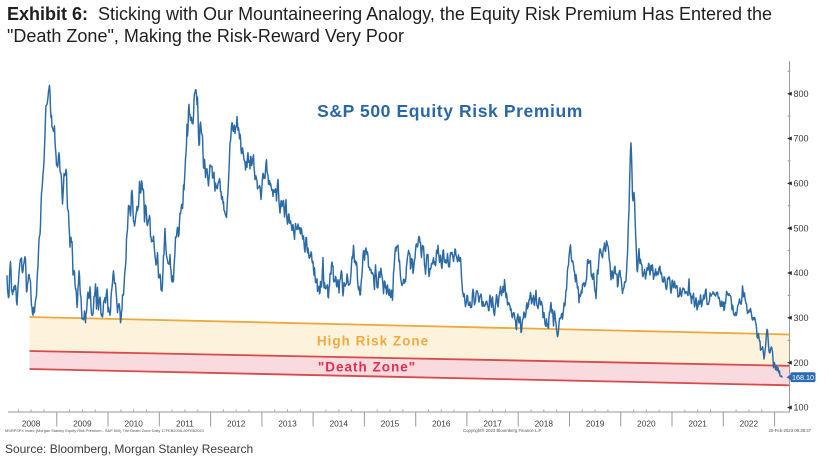 This screenshot has height=475, width=830. I want to click on svg-text: 200, so click(801, 363).